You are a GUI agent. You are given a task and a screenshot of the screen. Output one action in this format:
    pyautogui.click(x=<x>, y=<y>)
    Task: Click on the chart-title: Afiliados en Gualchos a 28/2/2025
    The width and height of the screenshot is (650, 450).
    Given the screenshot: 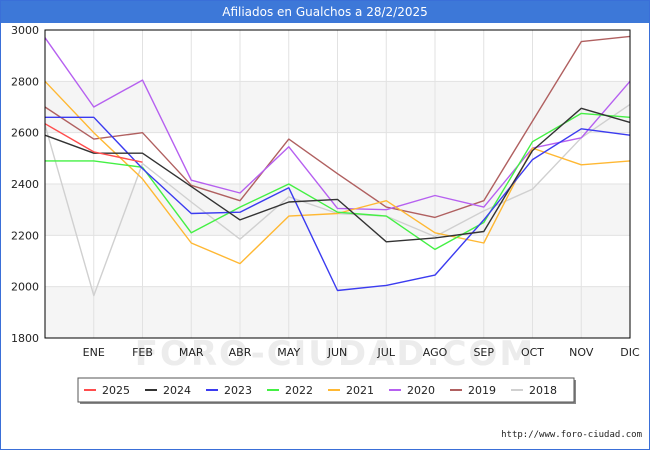 What is the action you would take?
    pyautogui.click(x=325, y=12)
    